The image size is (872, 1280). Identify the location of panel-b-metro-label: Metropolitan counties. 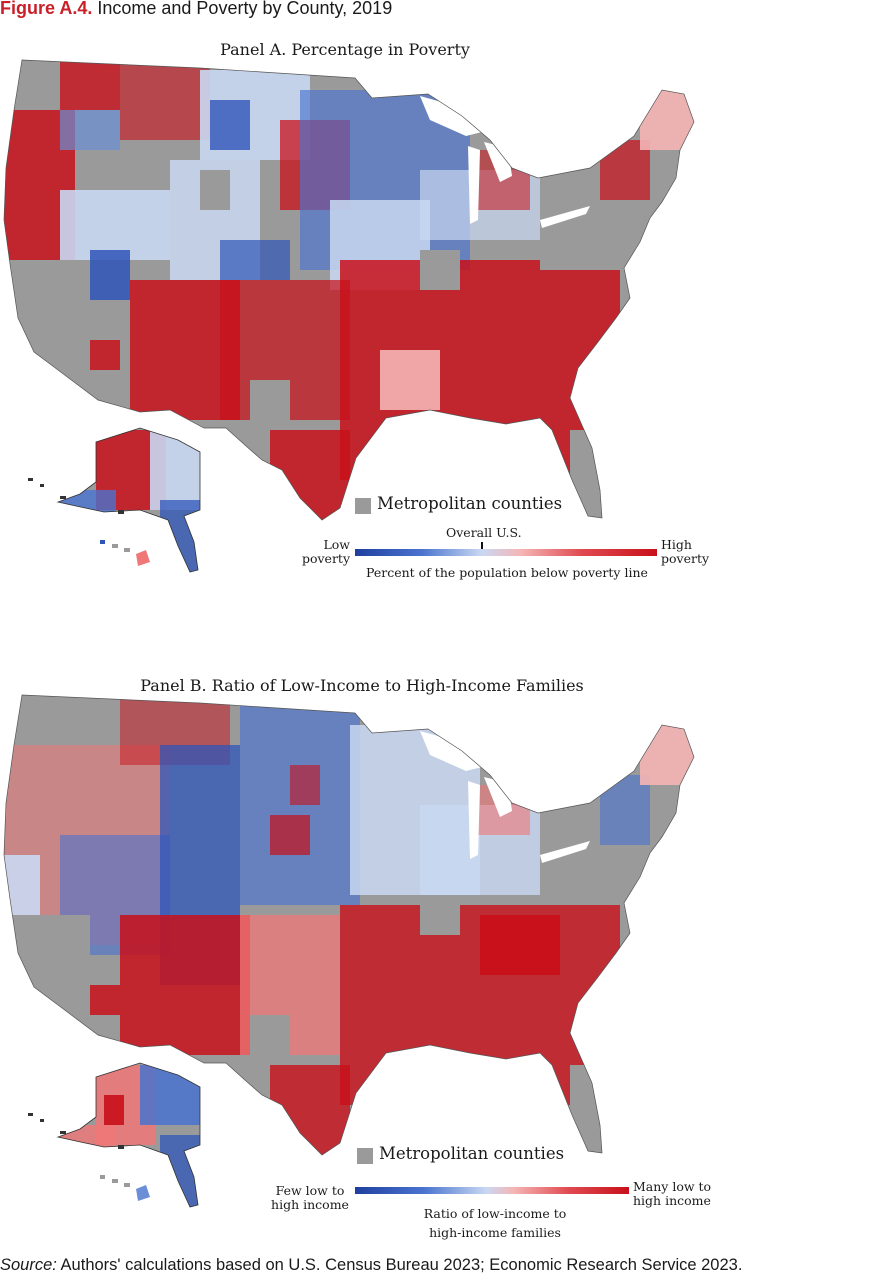
(472, 1153).